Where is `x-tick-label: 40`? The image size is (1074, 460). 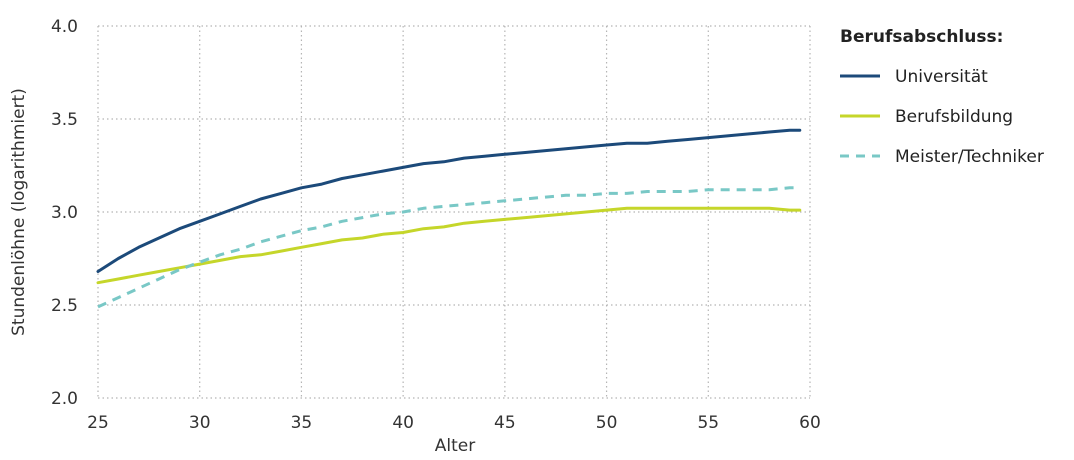 x-tick-label: 40 is located at coordinates (403, 423).